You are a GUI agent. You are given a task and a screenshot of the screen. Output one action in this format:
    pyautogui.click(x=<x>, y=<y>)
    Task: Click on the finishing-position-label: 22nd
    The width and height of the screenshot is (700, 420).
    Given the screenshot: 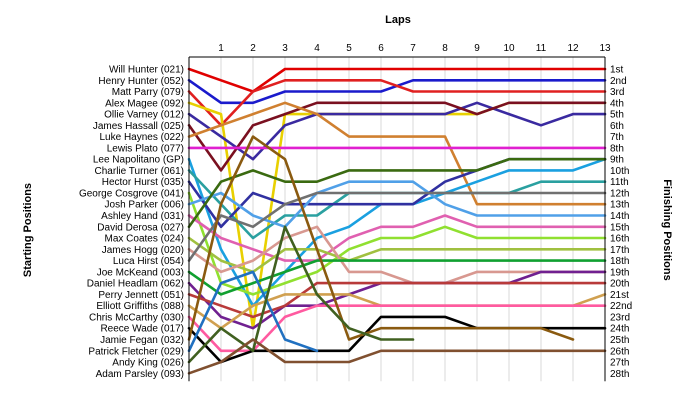 What is the action you would take?
    pyautogui.click(x=621, y=306)
    